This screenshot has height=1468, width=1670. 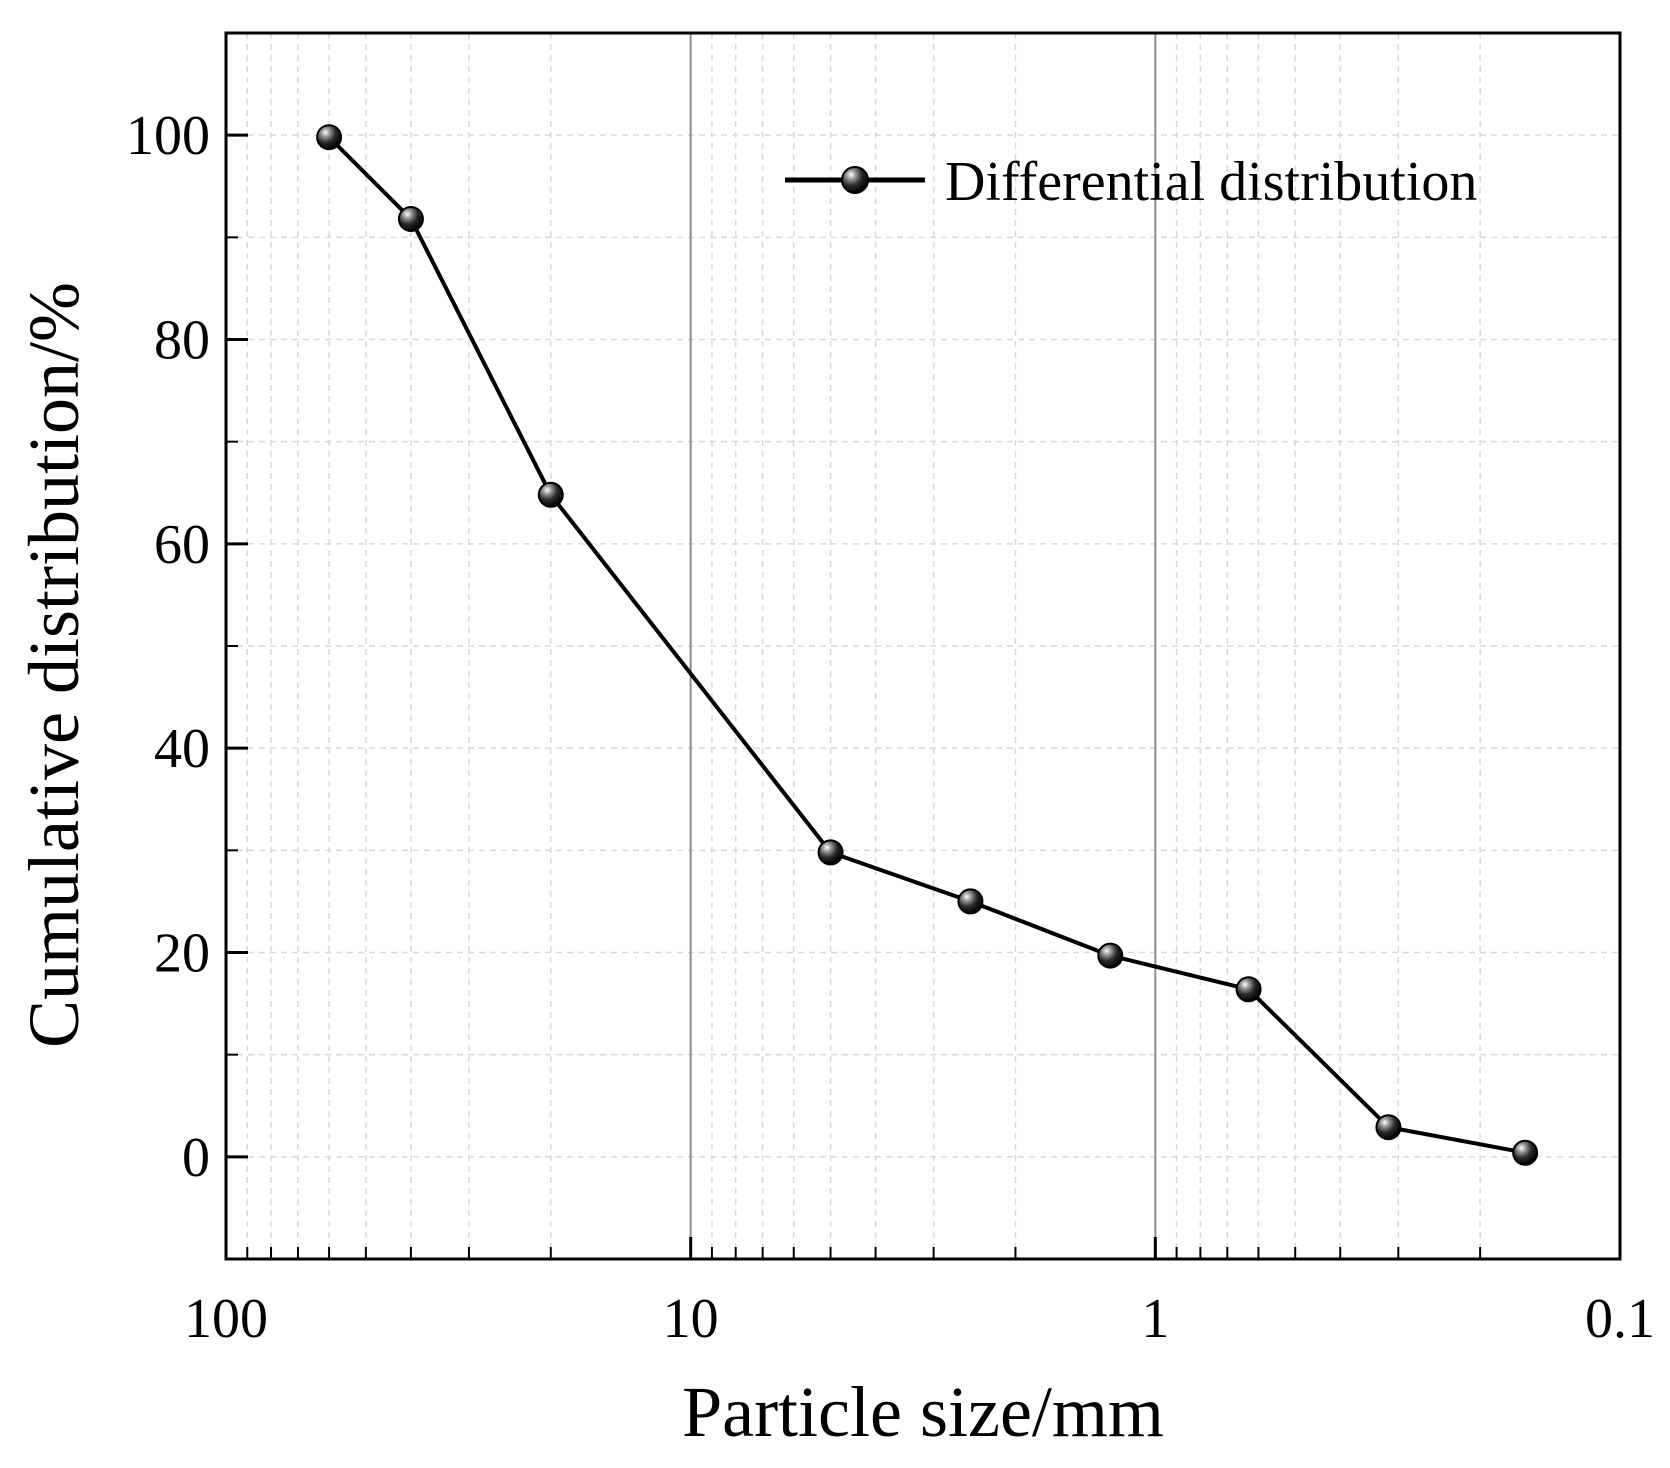 What do you see at coordinates (196, 1158) in the screenshot?
I see `y-tick-label: 0` at bounding box center [196, 1158].